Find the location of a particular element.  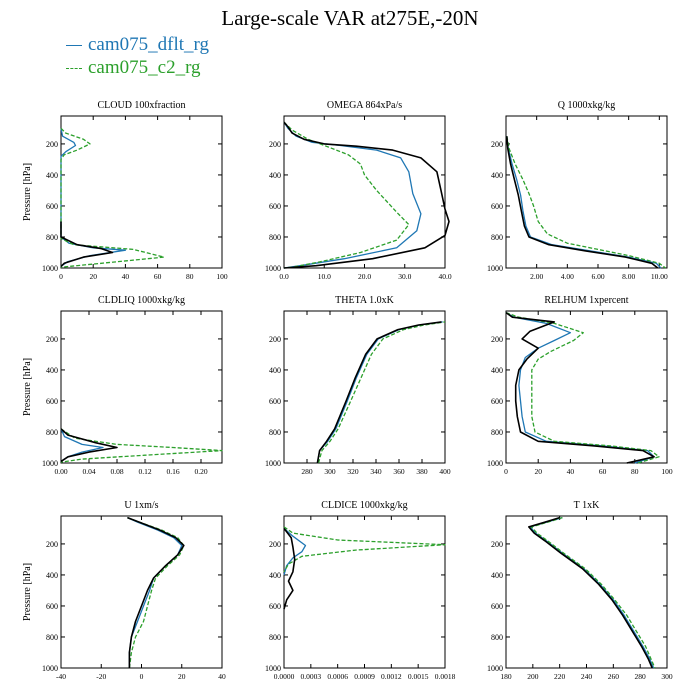

x-tick-label: 240 is located at coordinates (587, 676).